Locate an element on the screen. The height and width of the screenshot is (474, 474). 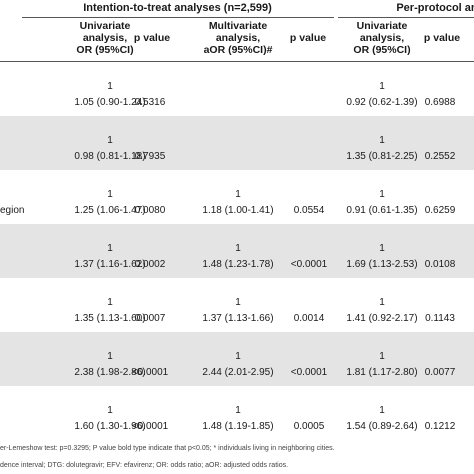
row-label: egion is located at coordinates (12, 210).